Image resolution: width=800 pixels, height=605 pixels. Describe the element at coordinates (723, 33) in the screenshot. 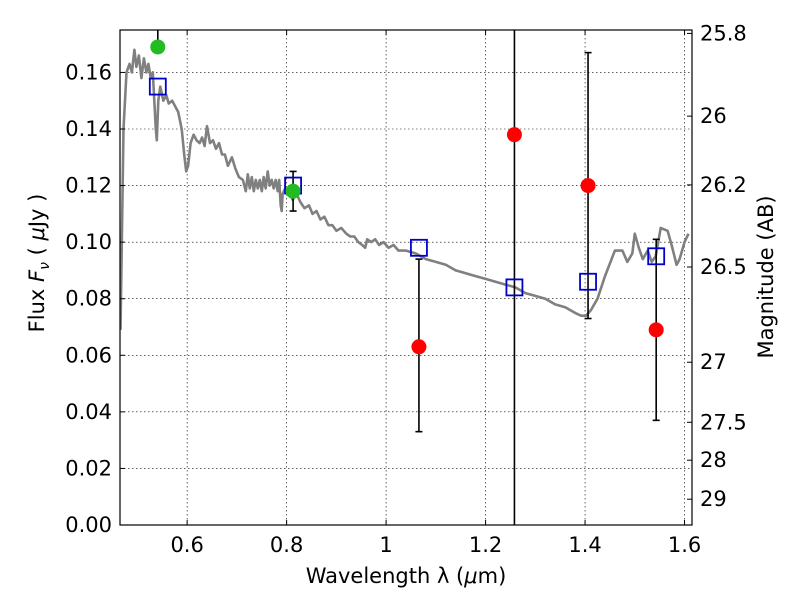

I see `mag-tick-label: 25.8` at that location.